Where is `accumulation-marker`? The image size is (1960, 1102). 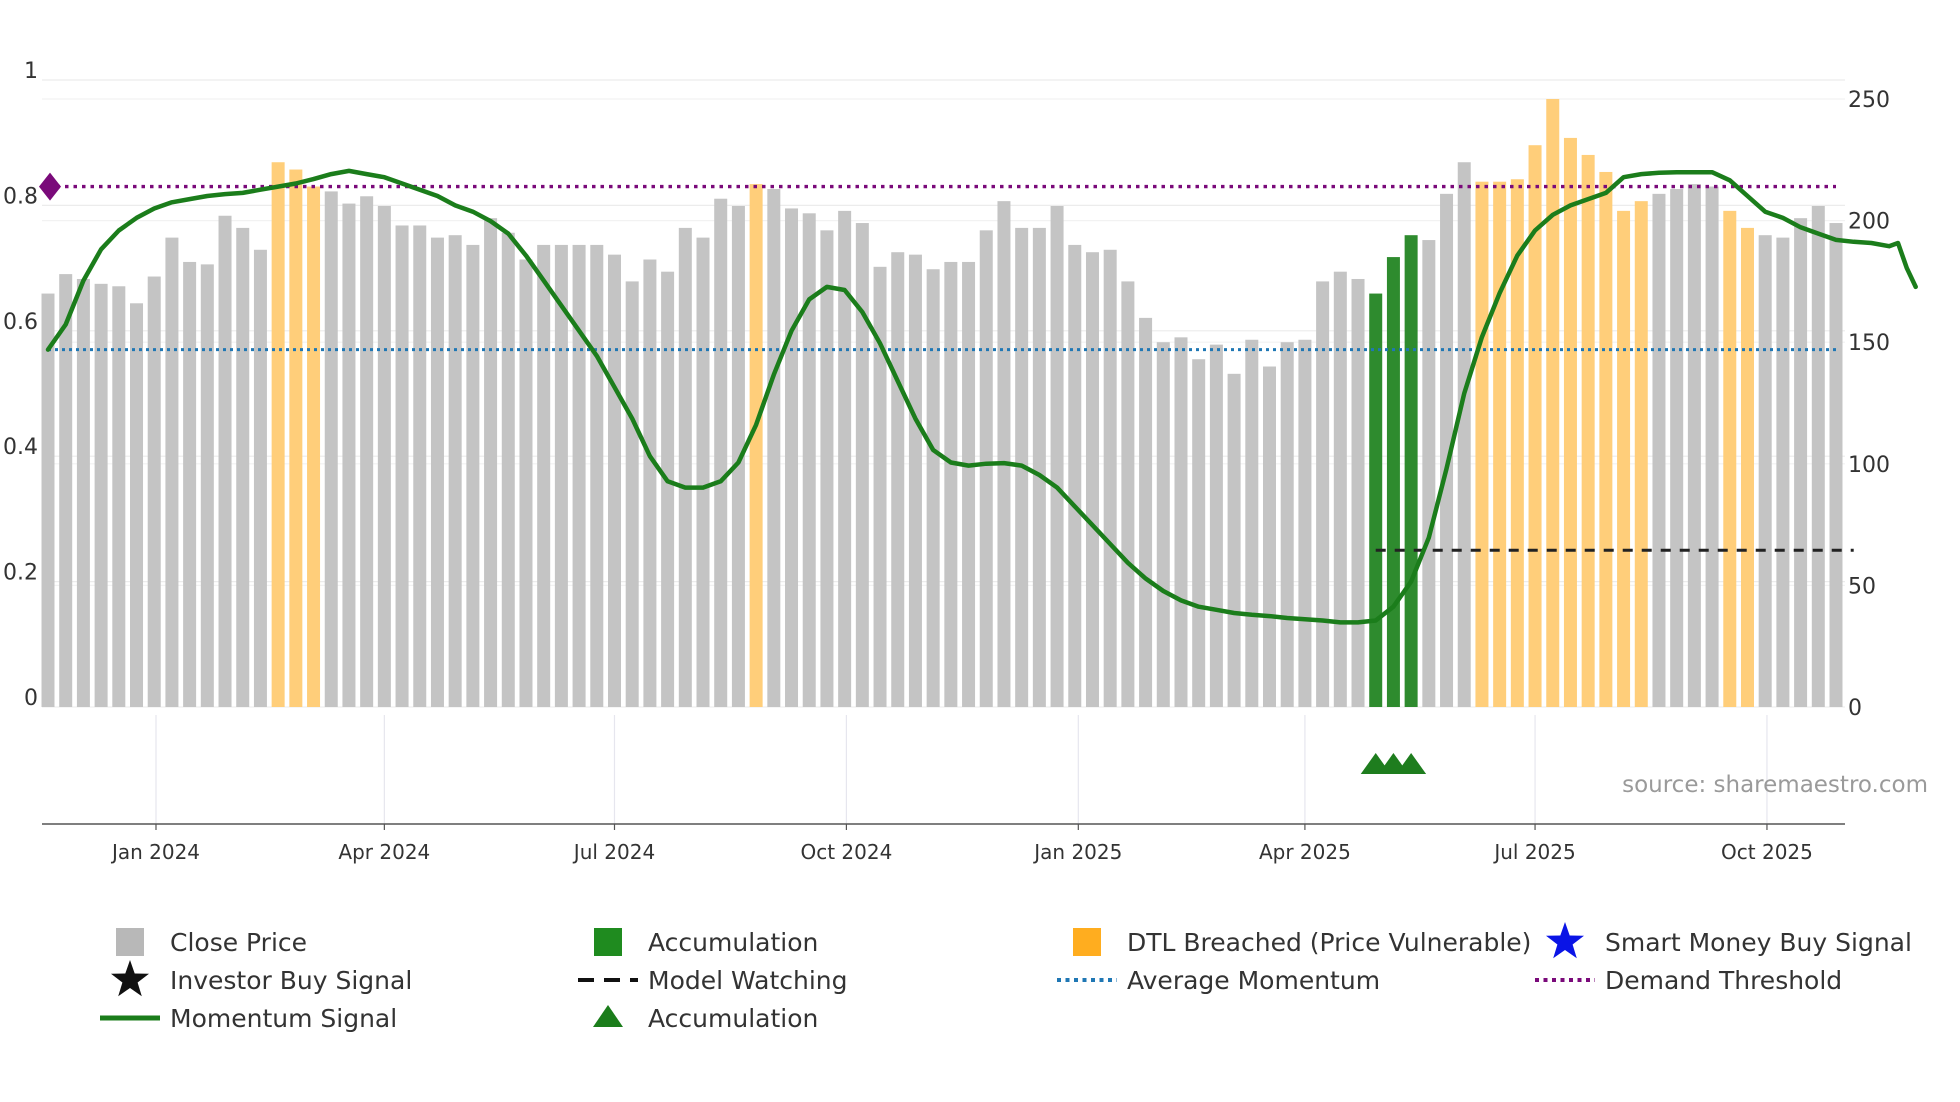 accumulation-marker is located at coordinates (1411, 763).